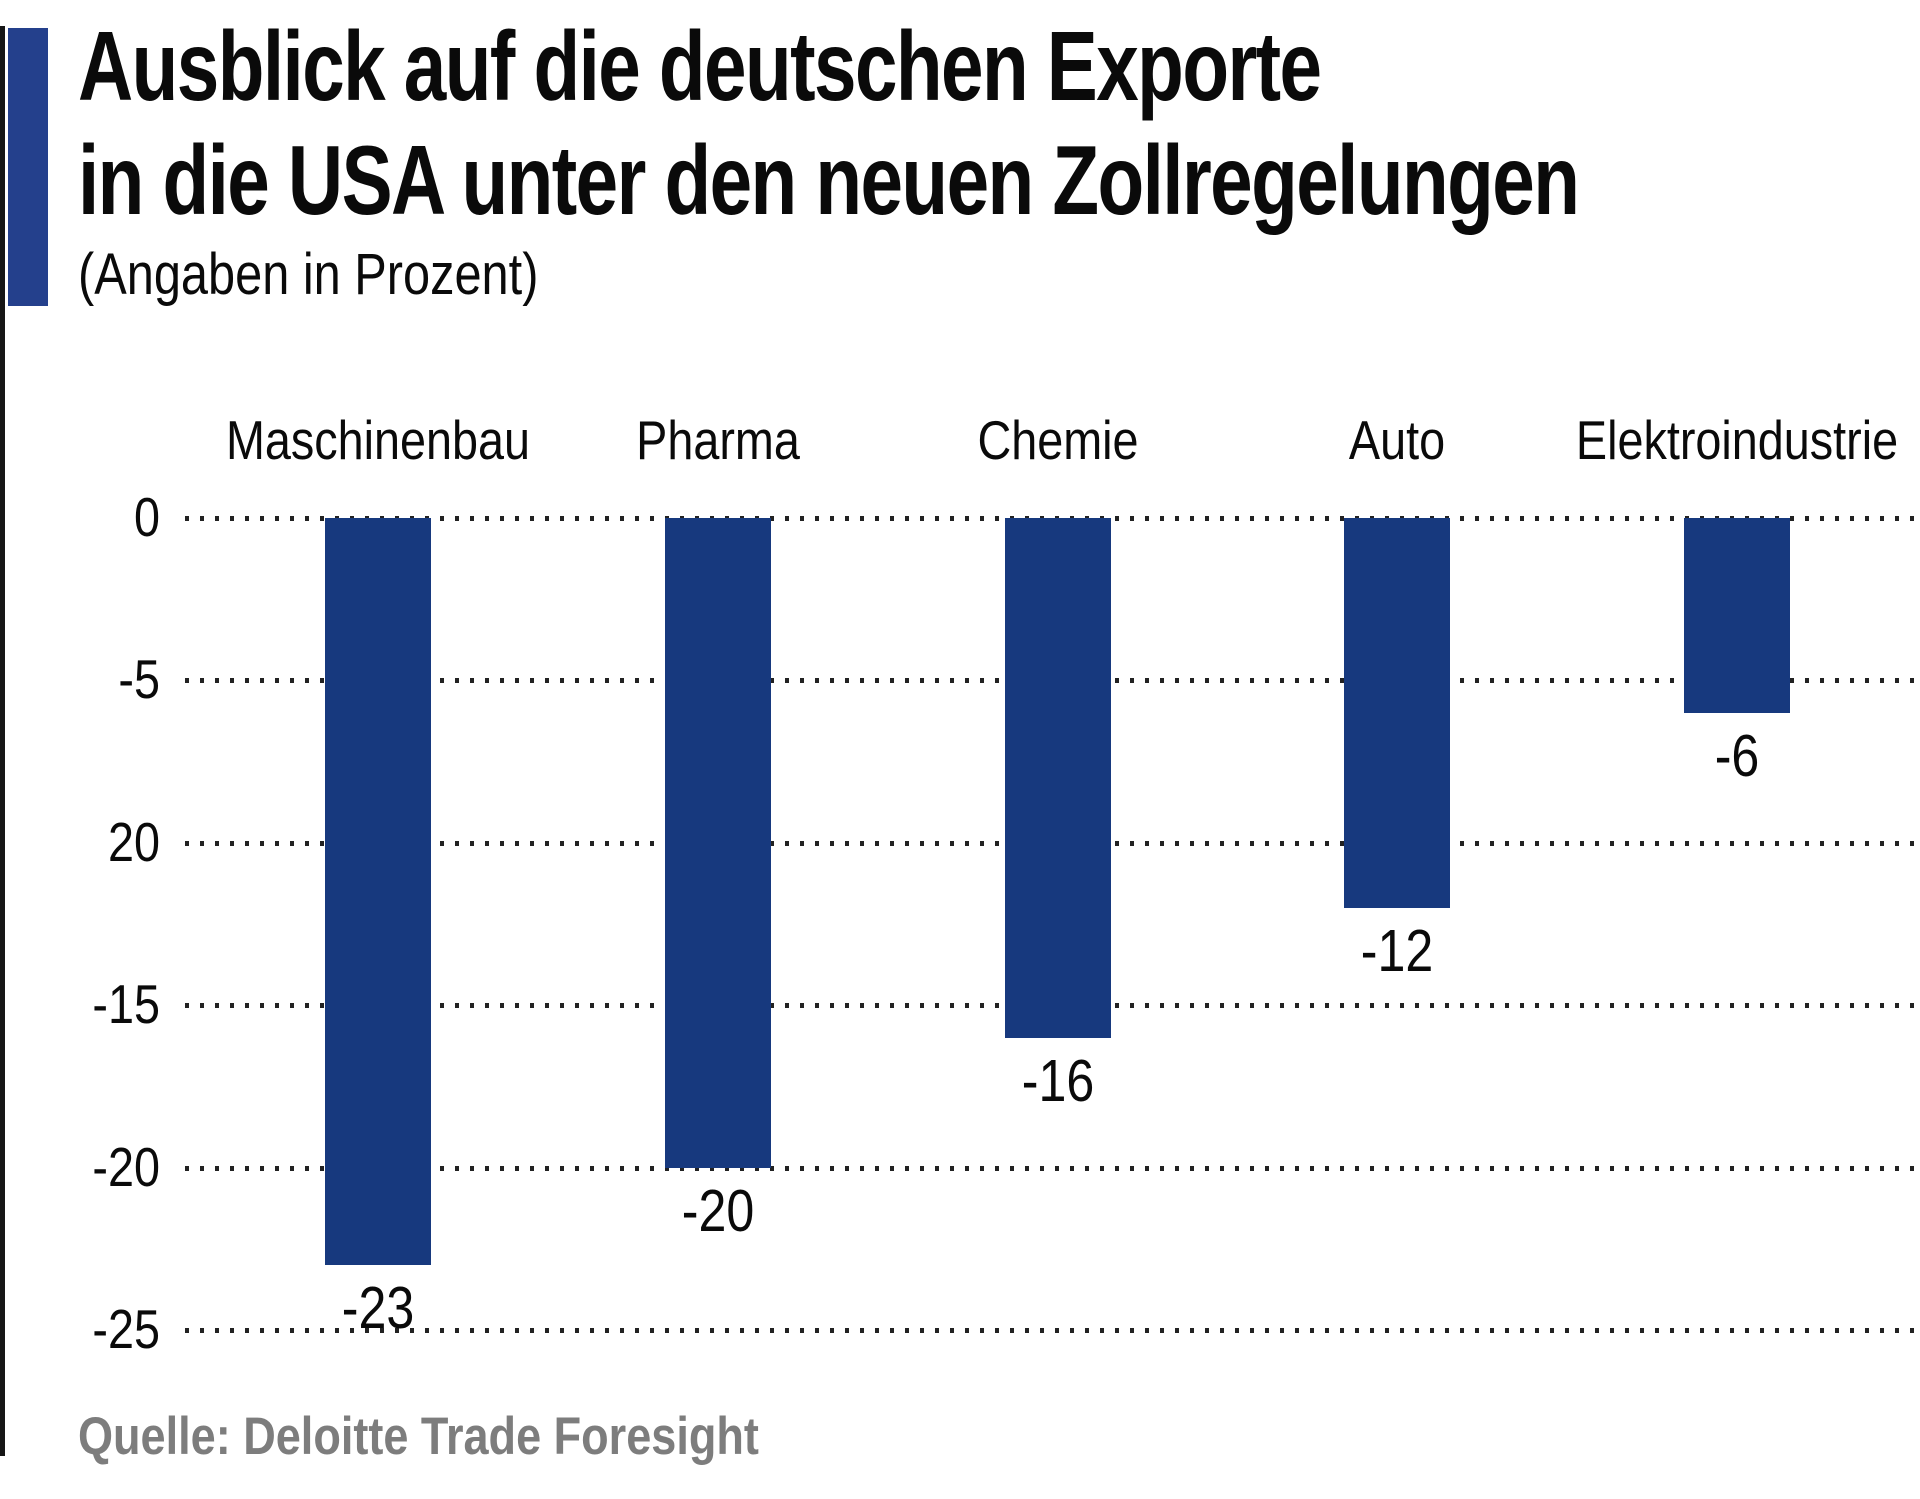 This screenshot has height=1499, width=1920. I want to click on y-axis-tick--15: -15, so click(126, 1004).